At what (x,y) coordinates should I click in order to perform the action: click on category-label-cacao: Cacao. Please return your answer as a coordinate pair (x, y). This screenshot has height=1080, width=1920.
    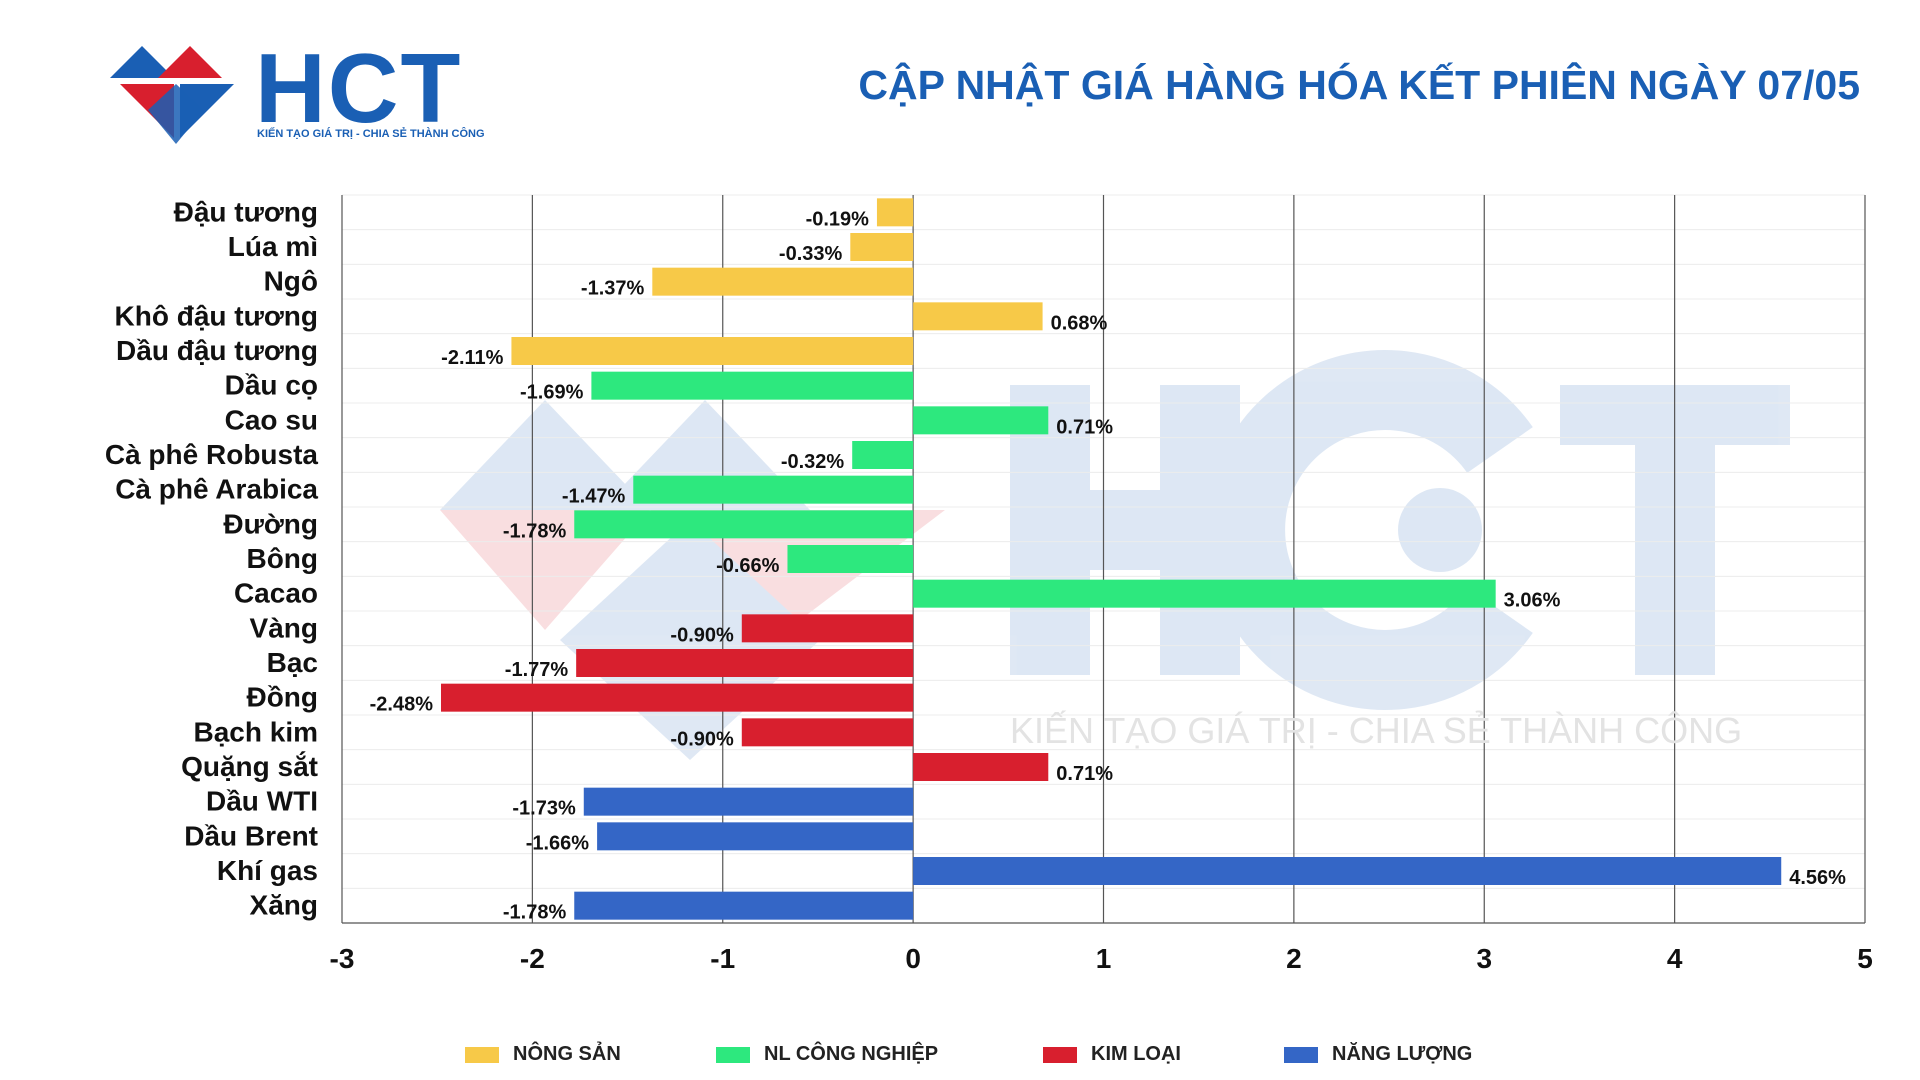
    Looking at the image, I should click on (276, 593).